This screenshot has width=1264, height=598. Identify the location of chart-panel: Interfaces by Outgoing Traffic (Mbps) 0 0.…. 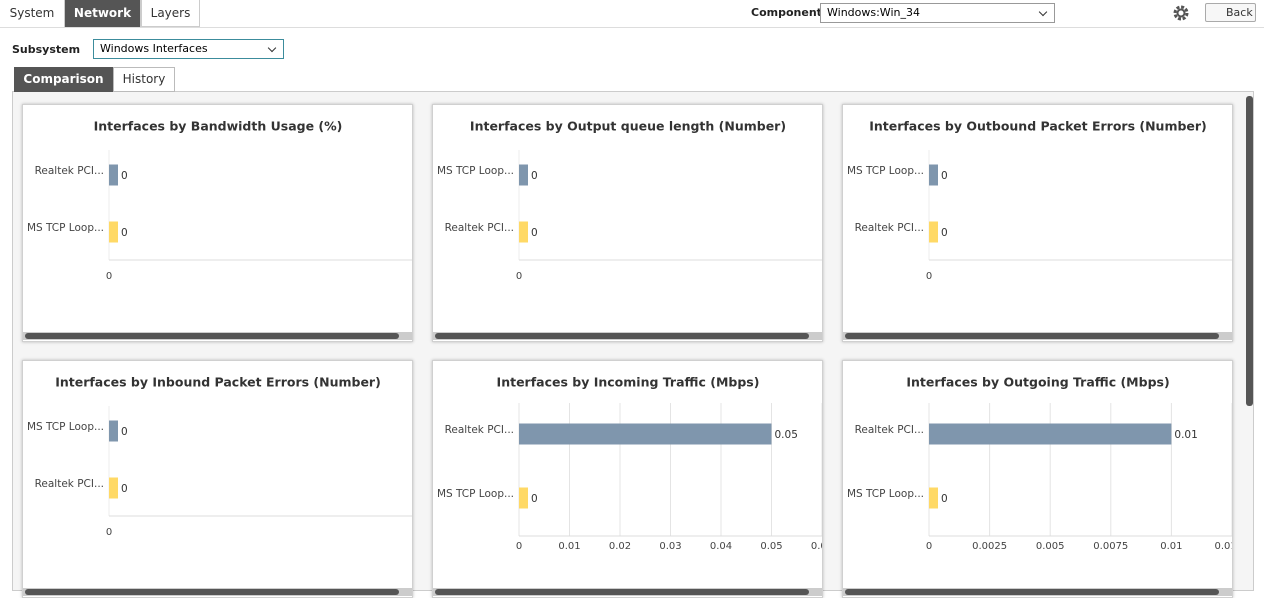
(1037, 479).